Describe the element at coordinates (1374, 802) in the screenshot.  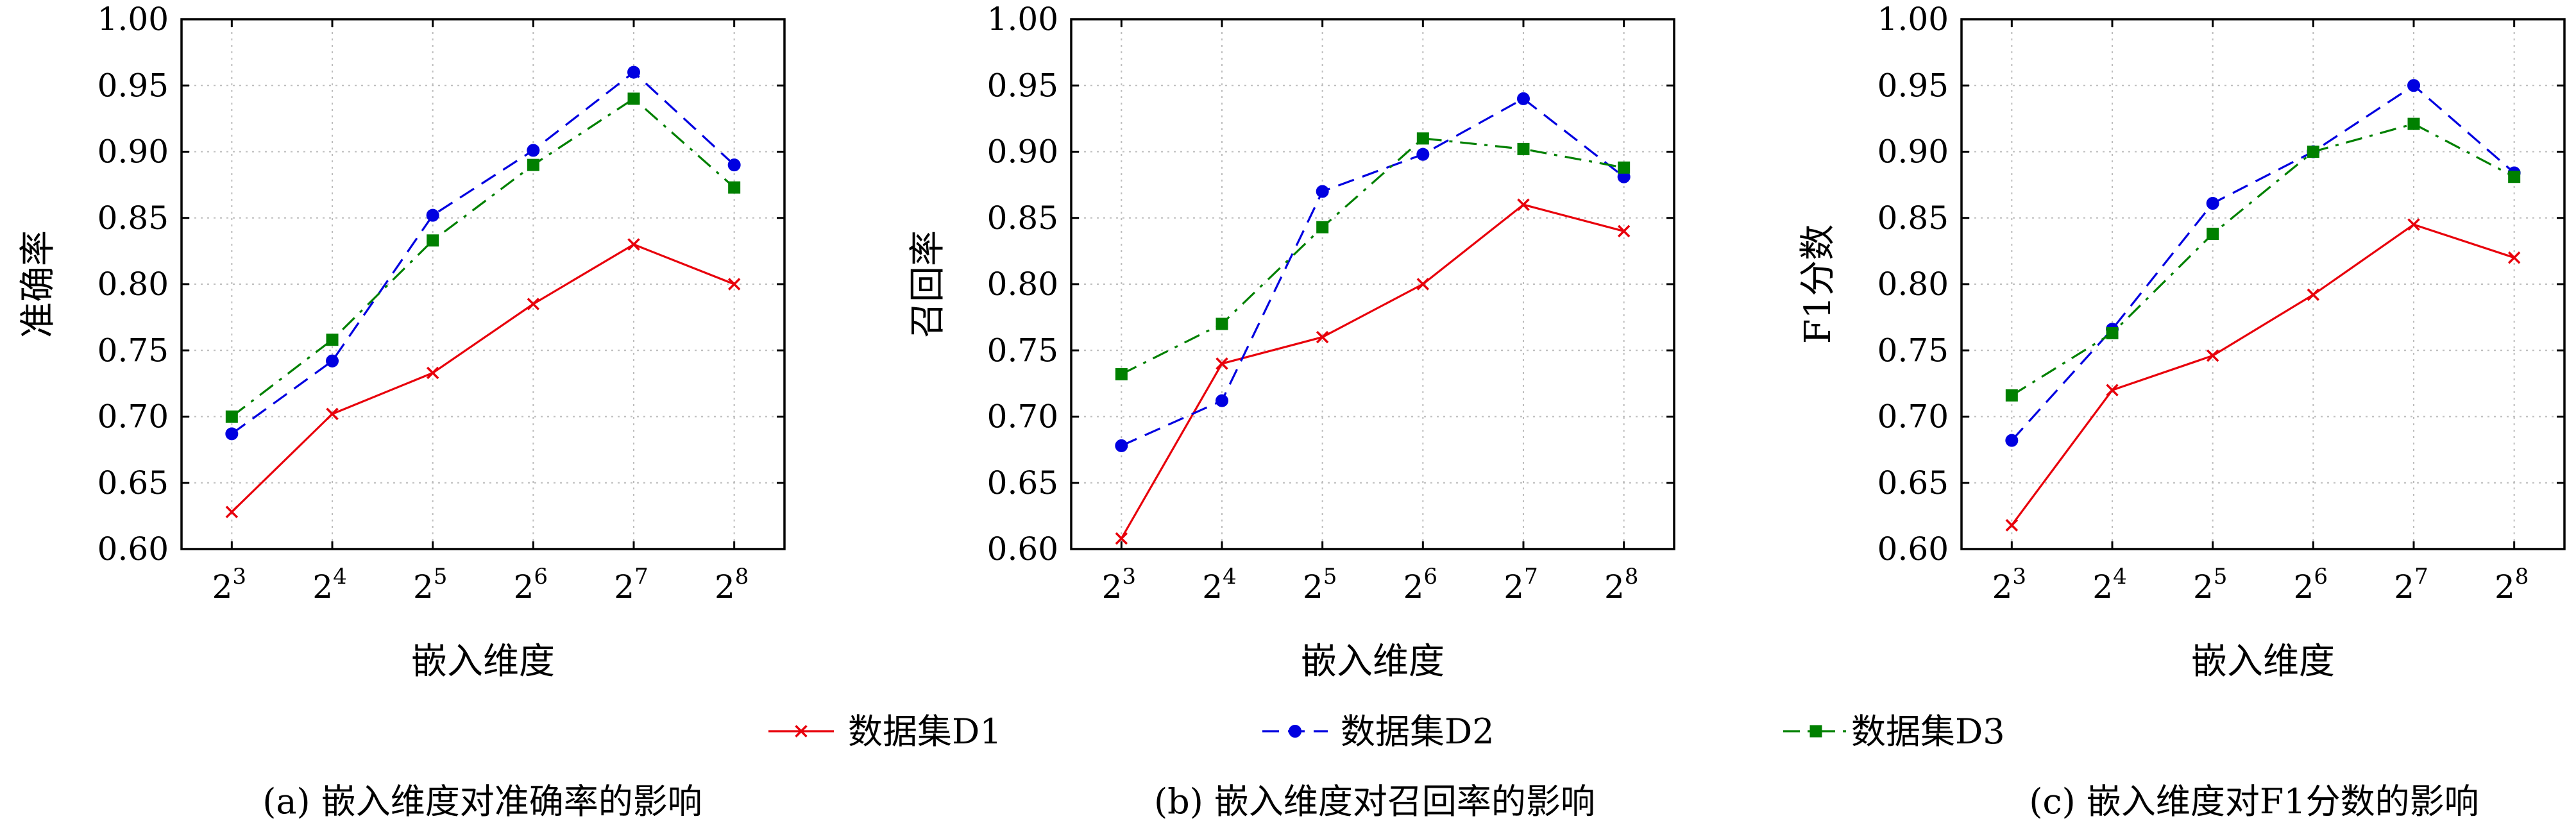
I see `chart-caption: (b) 嵌入维度对召回率的影响` at that location.